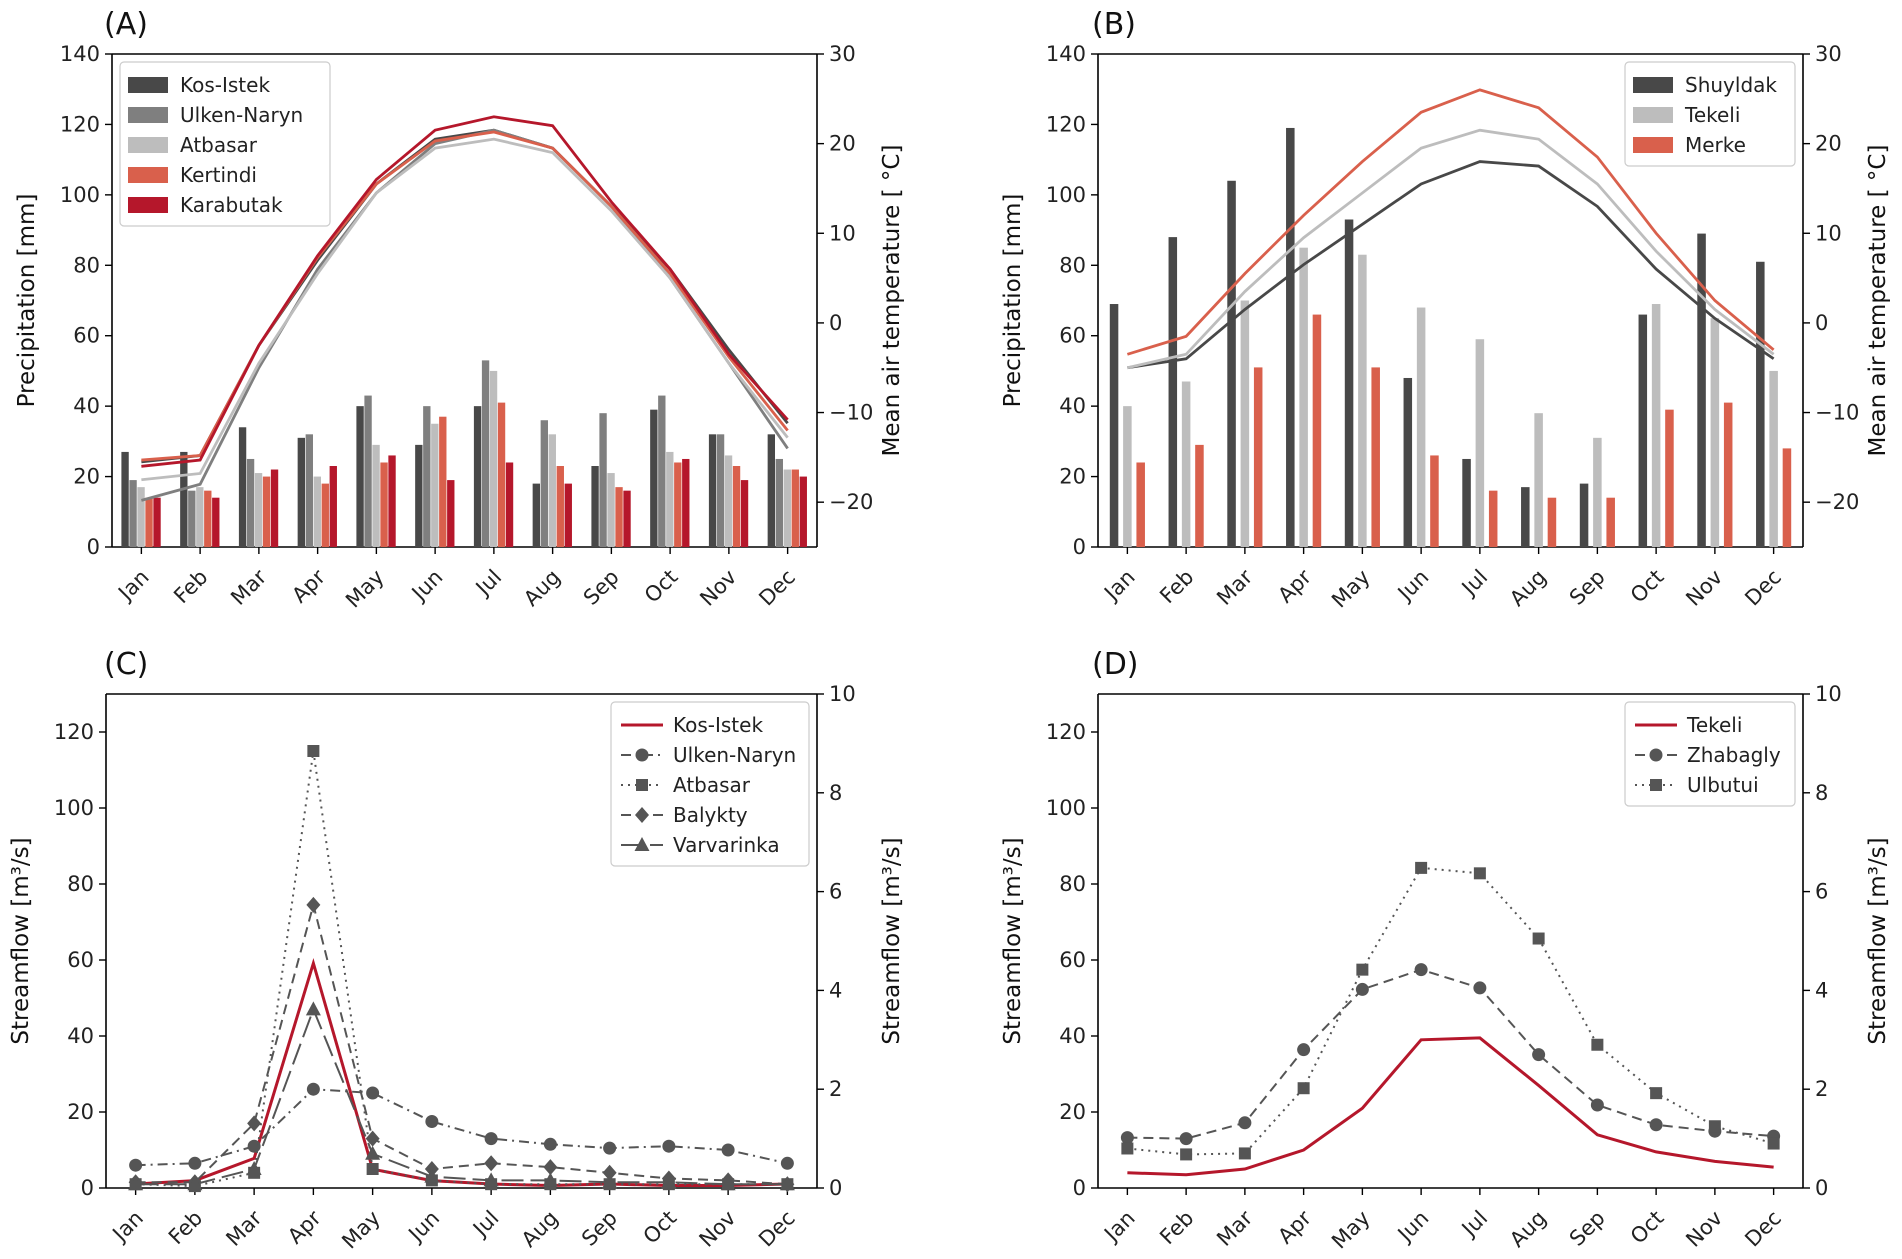 Image resolution: width=1902 pixels, height=1259 pixels. I want to click on y-axis-title: Streamflow [m³/s], so click(1013, 940).